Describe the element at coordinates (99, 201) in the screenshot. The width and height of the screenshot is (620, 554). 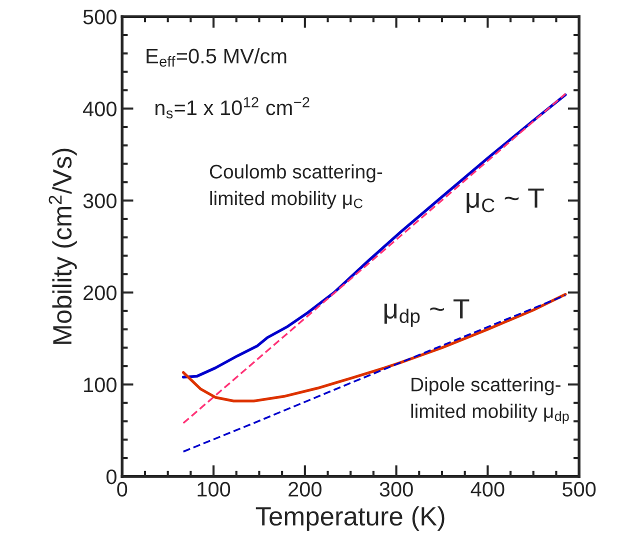
I see `y-tick-label: 300` at that location.